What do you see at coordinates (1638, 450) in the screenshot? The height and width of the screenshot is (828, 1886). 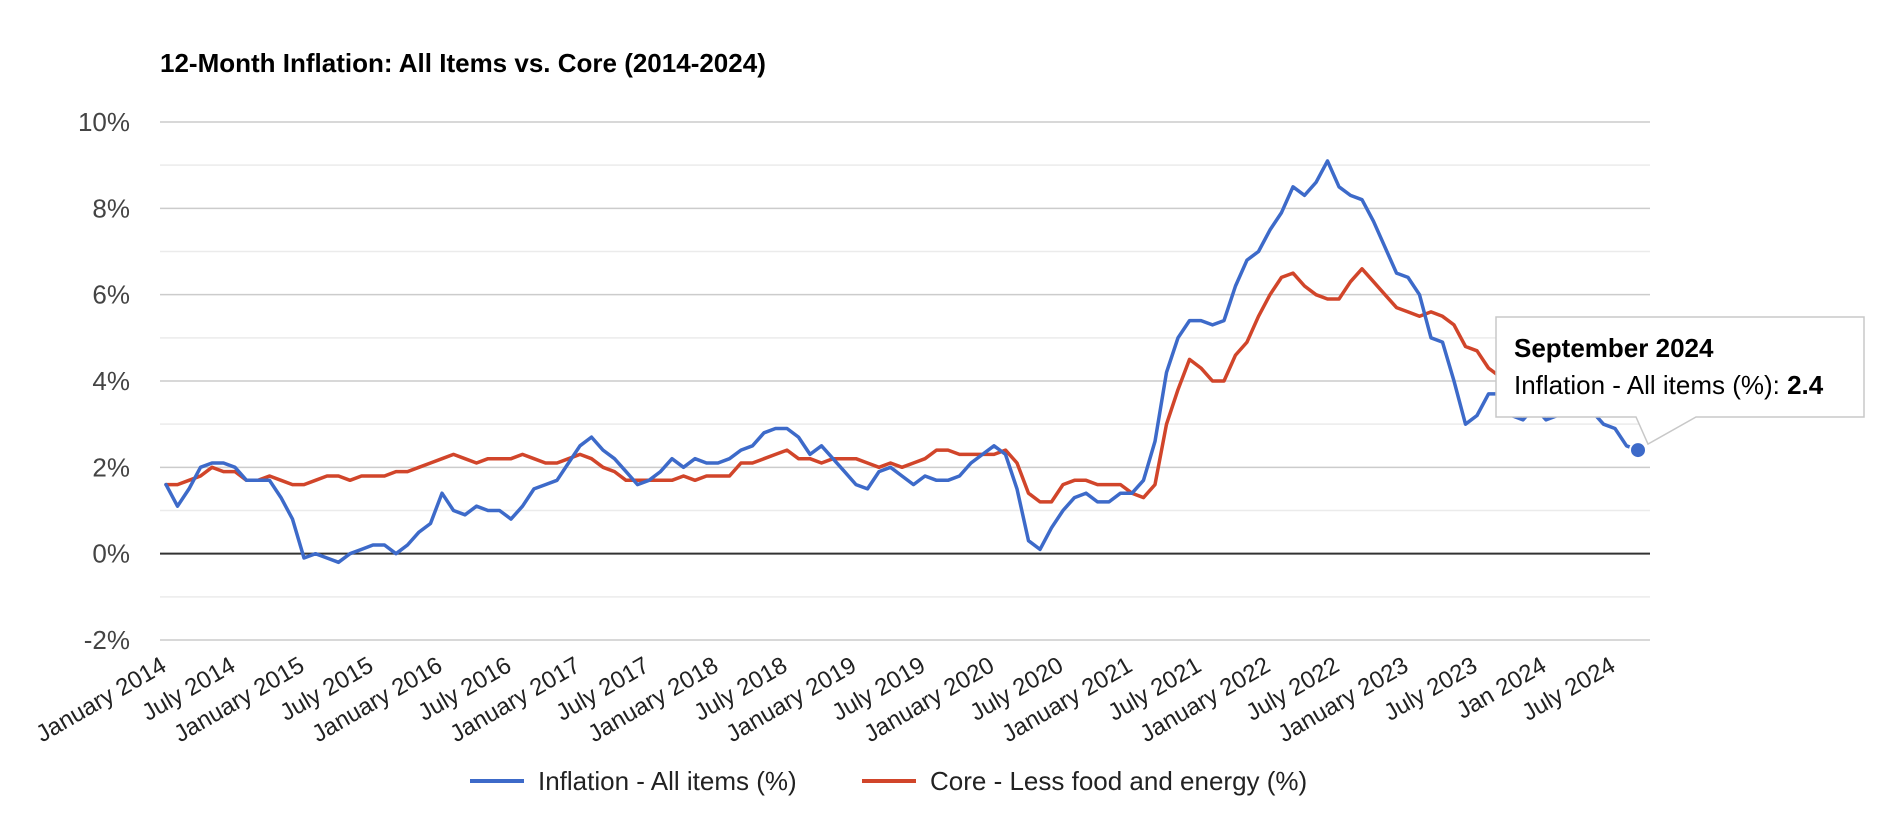 I see `highlighted-data-point` at bounding box center [1638, 450].